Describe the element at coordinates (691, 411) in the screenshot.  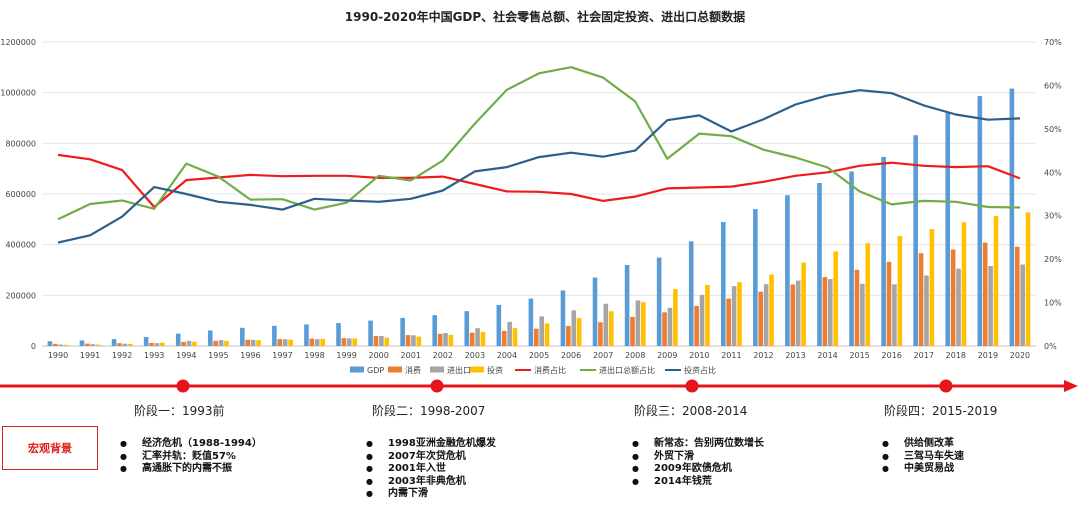
I see `phase-3-label: 阶段三：2008-2014` at that location.